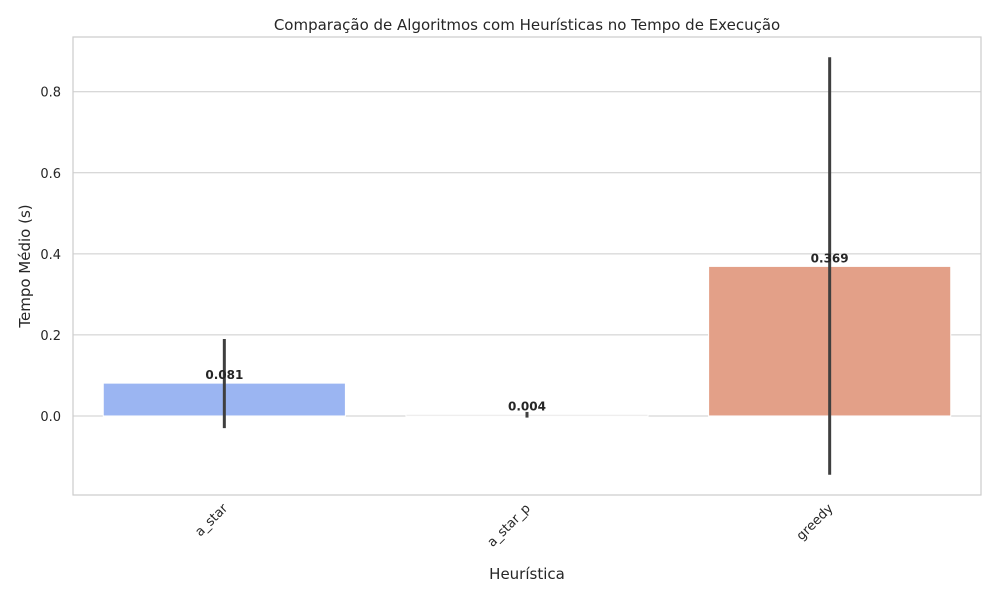 The image size is (1000, 600). I want to click on value-label-a_star_p: 0.004, so click(527, 406).